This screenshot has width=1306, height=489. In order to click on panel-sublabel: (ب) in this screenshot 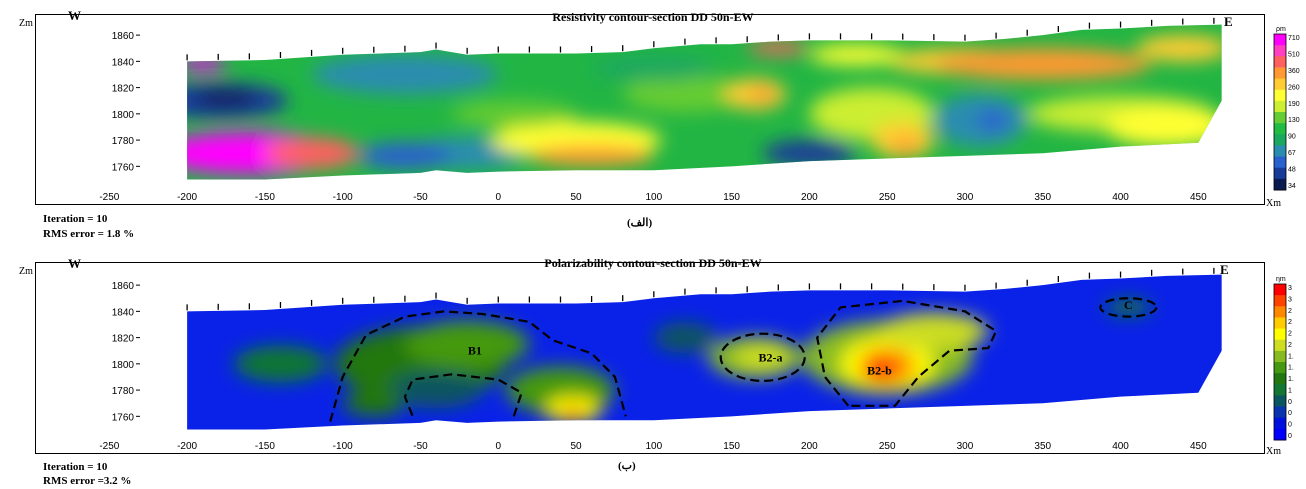, I will do `click(627, 466)`.